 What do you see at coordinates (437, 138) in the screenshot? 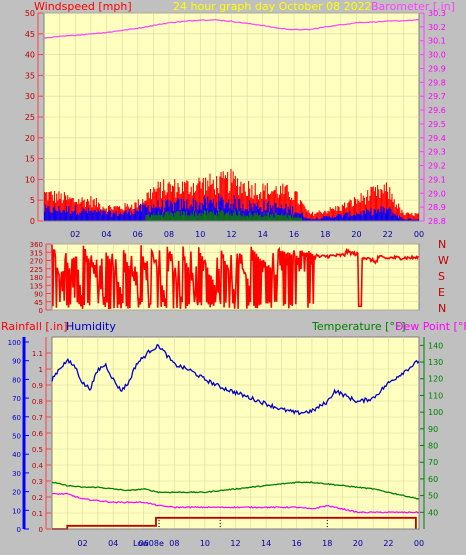
I see `barometer-tick-label: 29.4` at bounding box center [437, 138].